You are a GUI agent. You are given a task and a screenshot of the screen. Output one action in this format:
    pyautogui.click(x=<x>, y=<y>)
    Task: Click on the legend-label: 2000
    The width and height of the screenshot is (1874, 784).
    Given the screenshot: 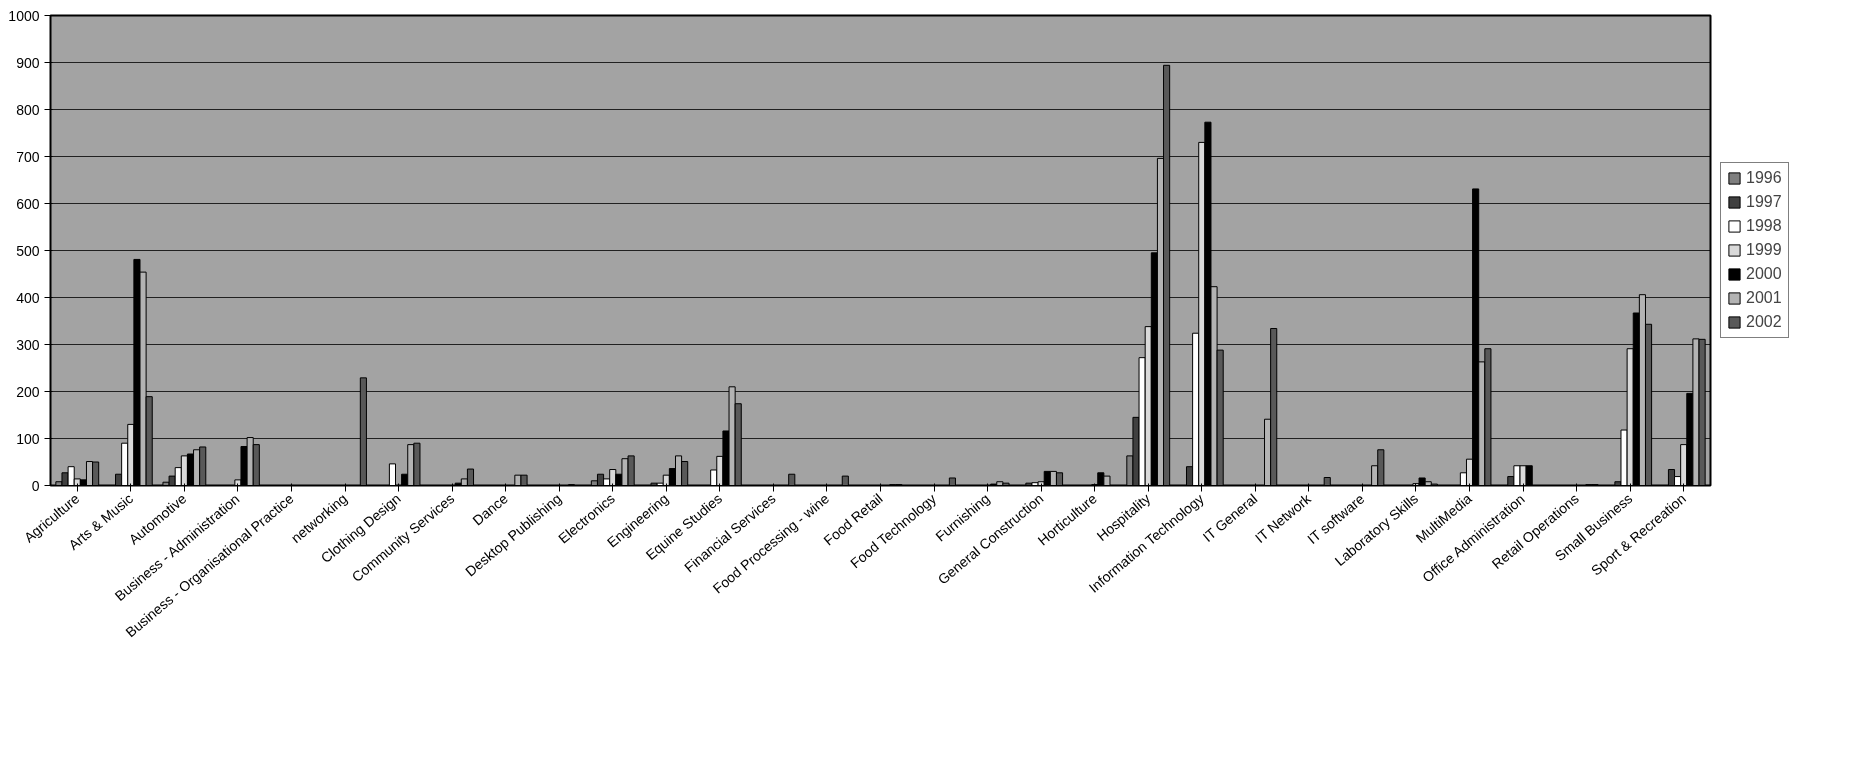 What is the action you would take?
    pyautogui.click(x=1764, y=274)
    